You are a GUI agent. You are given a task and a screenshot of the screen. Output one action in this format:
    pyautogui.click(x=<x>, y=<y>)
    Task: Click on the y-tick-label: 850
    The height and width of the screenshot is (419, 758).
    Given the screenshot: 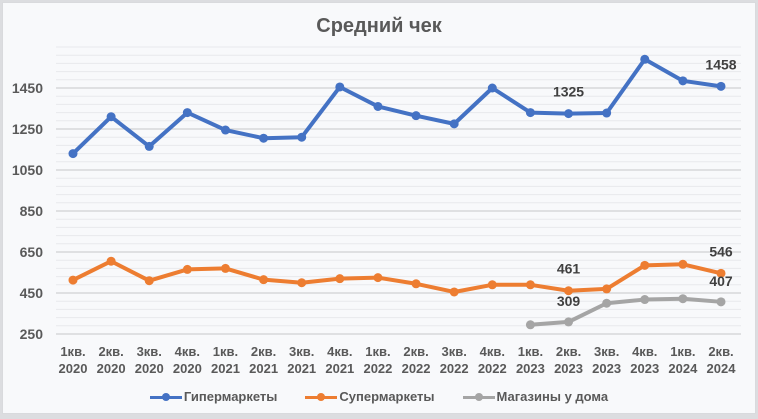 What is the action you would take?
    pyautogui.click(x=32, y=211)
    